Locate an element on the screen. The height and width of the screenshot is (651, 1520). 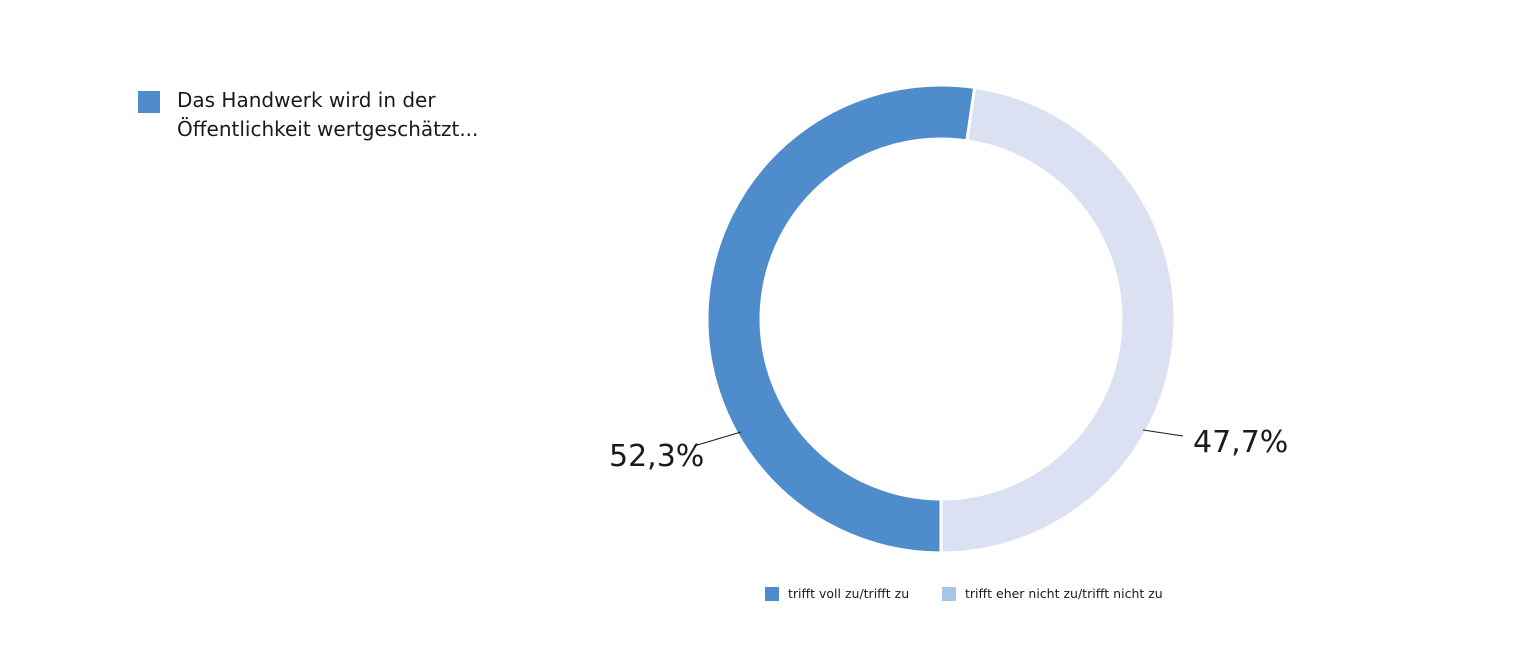
legend-label: trifft eher nicht zu/trifft nicht zu is located at coordinates (1064, 593).